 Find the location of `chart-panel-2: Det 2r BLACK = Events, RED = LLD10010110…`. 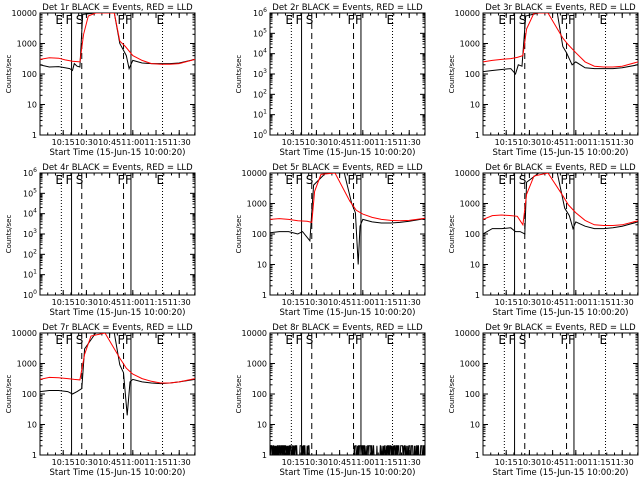

chart-panel-2: Det 2r BLACK = Events, RED = LLD10010110… is located at coordinates (330, 80).